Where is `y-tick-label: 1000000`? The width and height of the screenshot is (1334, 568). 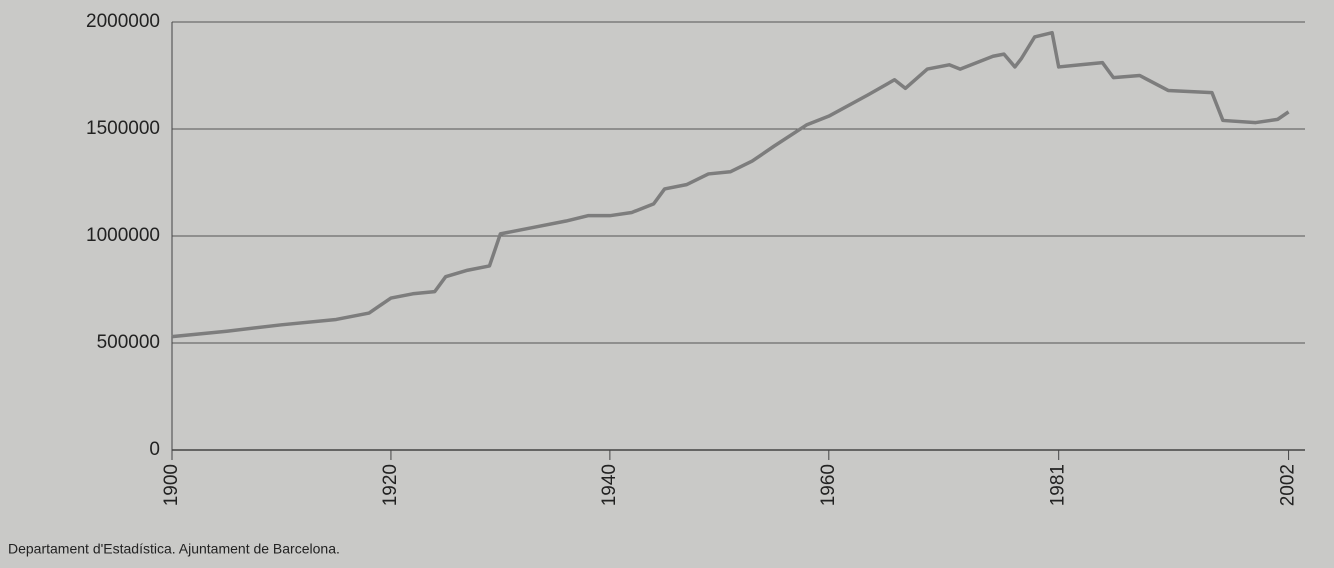
y-tick-label: 1000000 is located at coordinates (123, 235).